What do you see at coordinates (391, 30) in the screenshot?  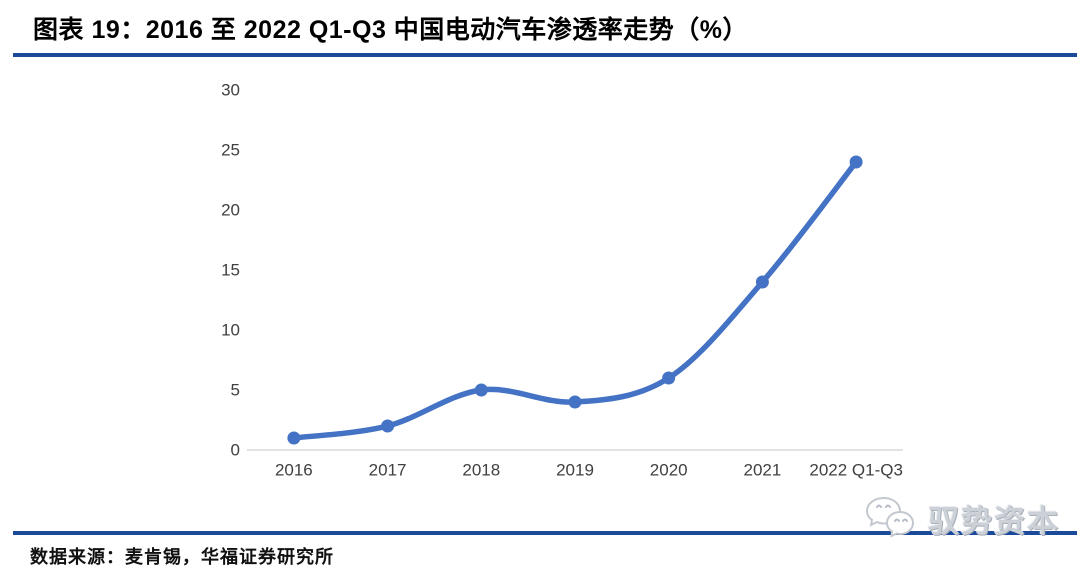 I see `figure-title: 图表 19：2016 至 2022 Q1-Q3 中国电动汽车渗透率走势（%）` at bounding box center [391, 30].